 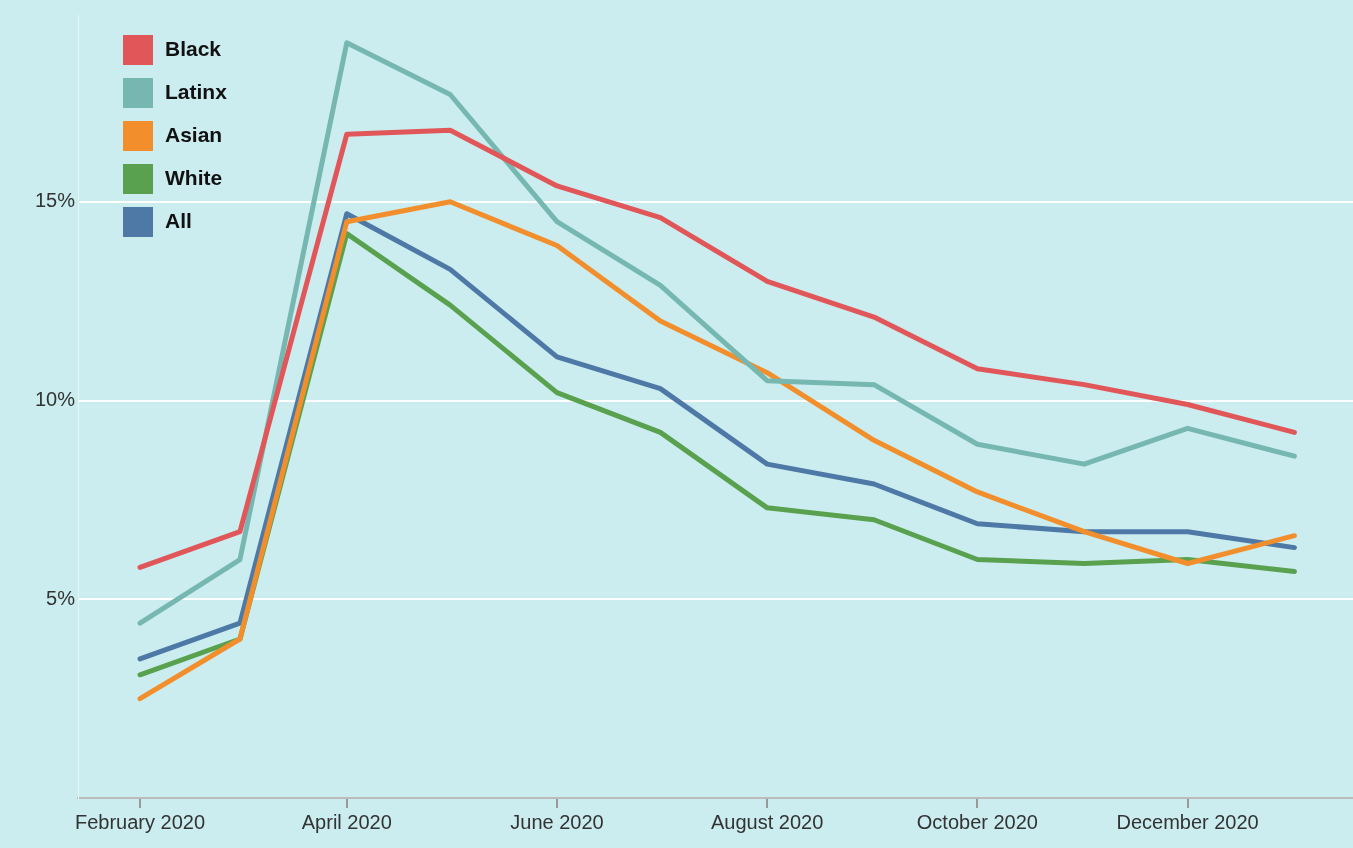 What do you see at coordinates (1187, 821) in the screenshot?
I see `x-tick-label: December 2020` at bounding box center [1187, 821].